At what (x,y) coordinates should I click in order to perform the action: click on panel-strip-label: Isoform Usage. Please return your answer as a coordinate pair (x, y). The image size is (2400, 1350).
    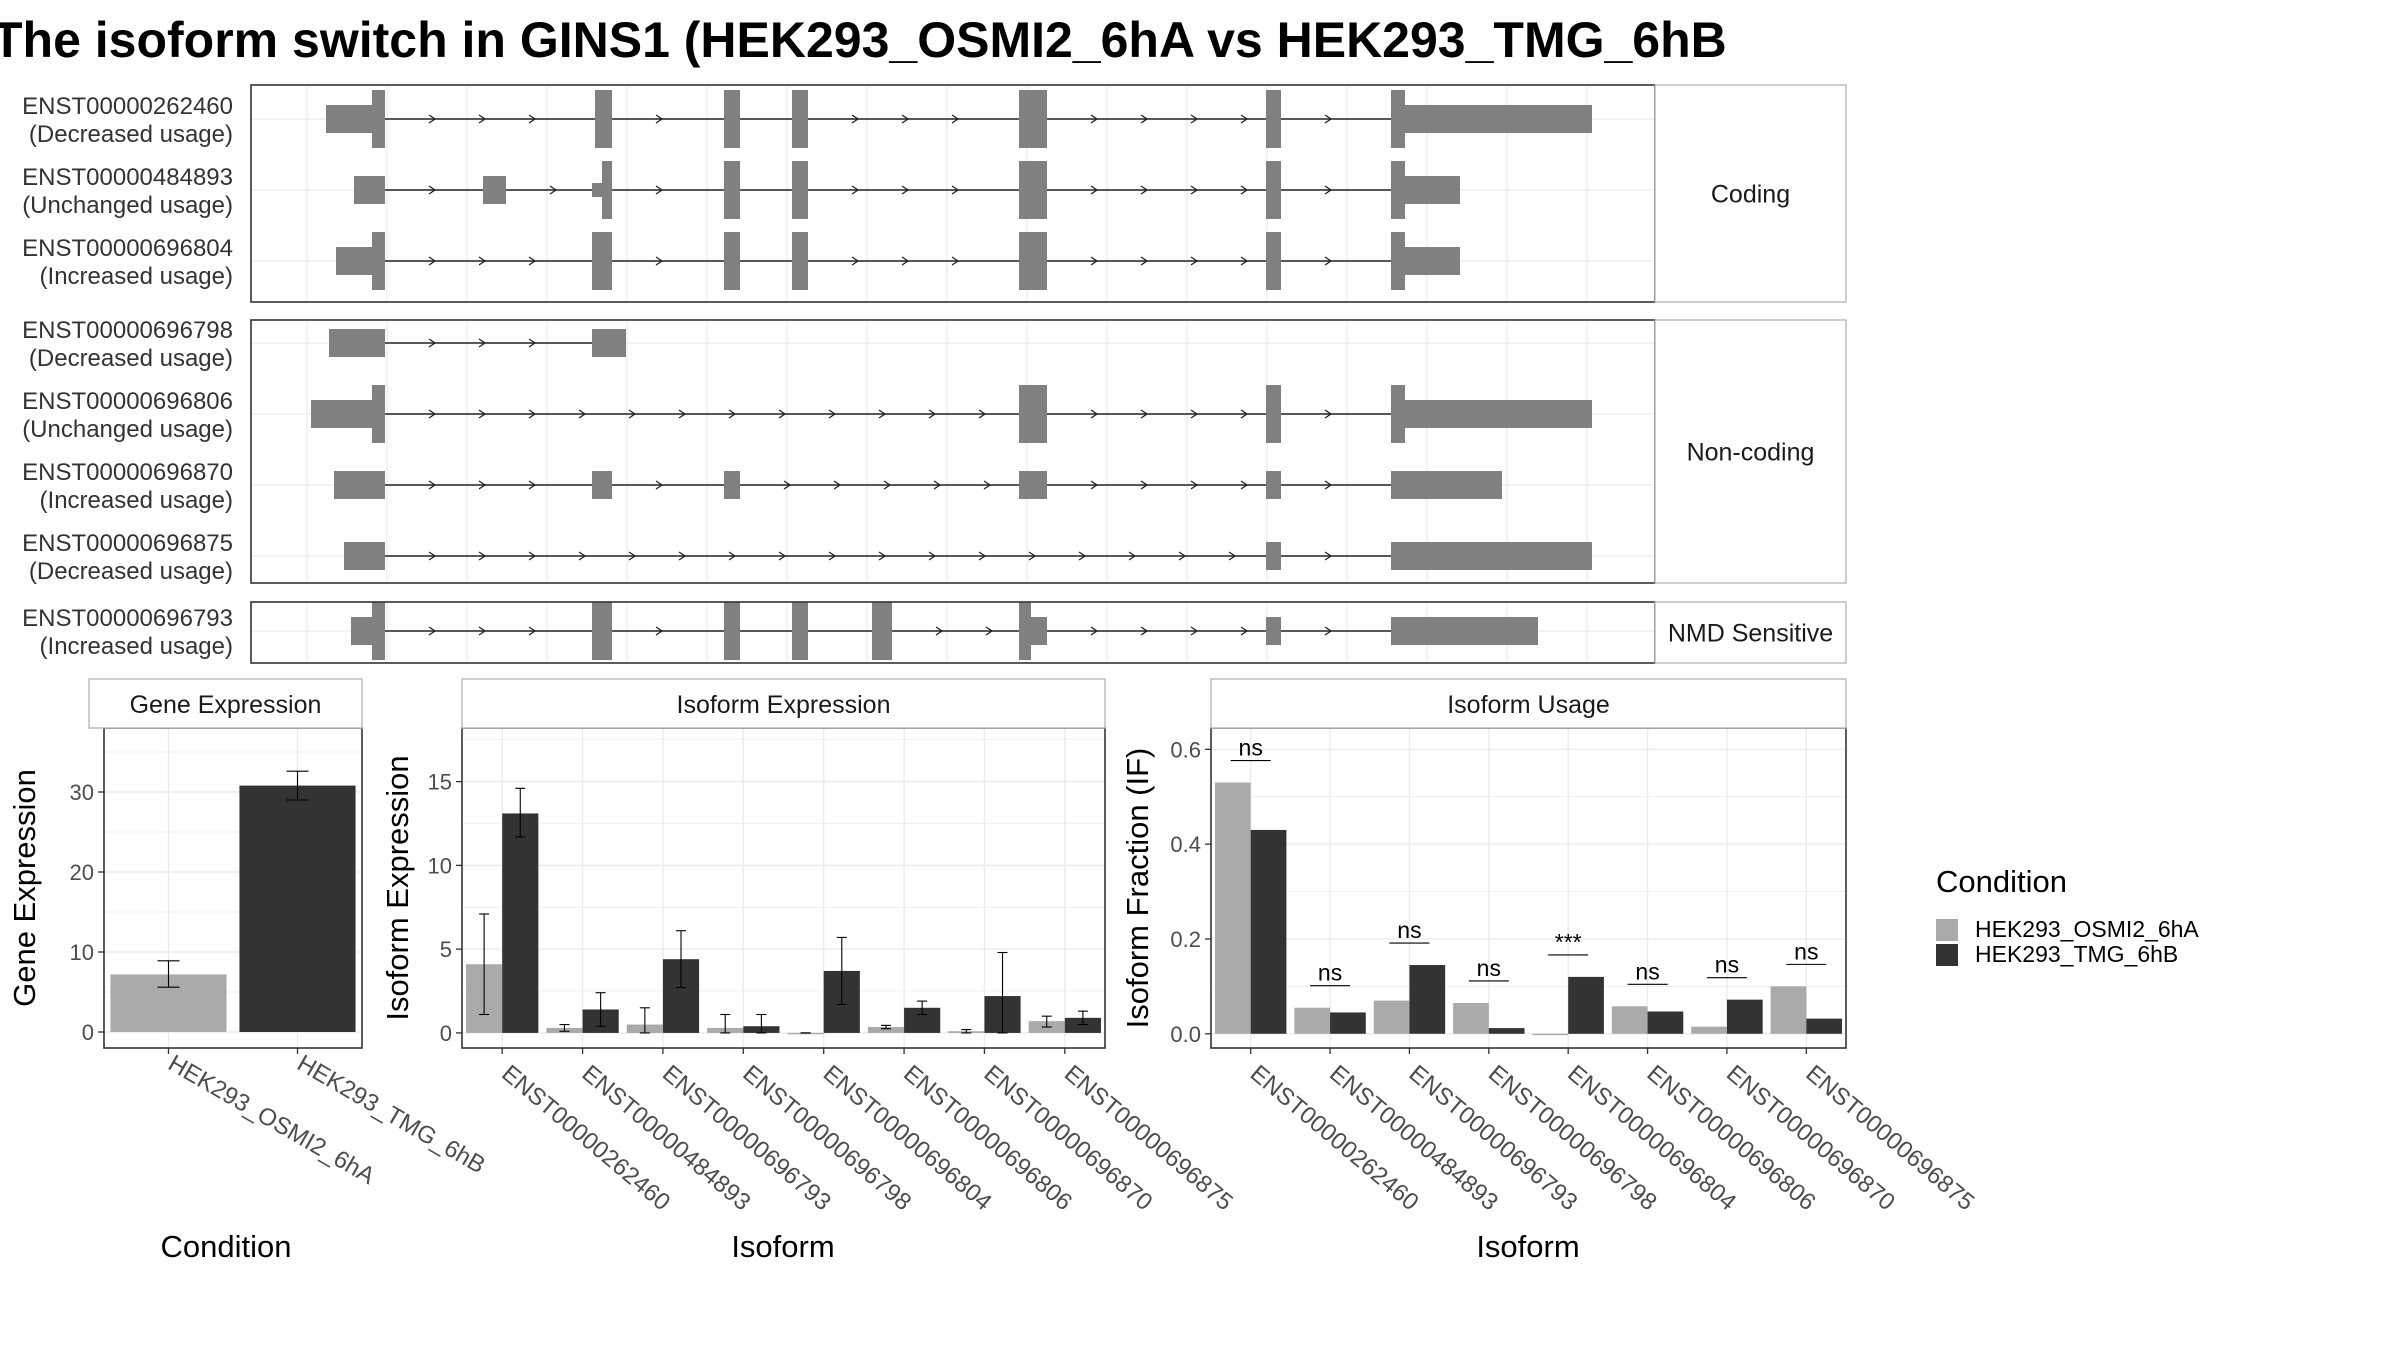
    Looking at the image, I should click on (1528, 705).